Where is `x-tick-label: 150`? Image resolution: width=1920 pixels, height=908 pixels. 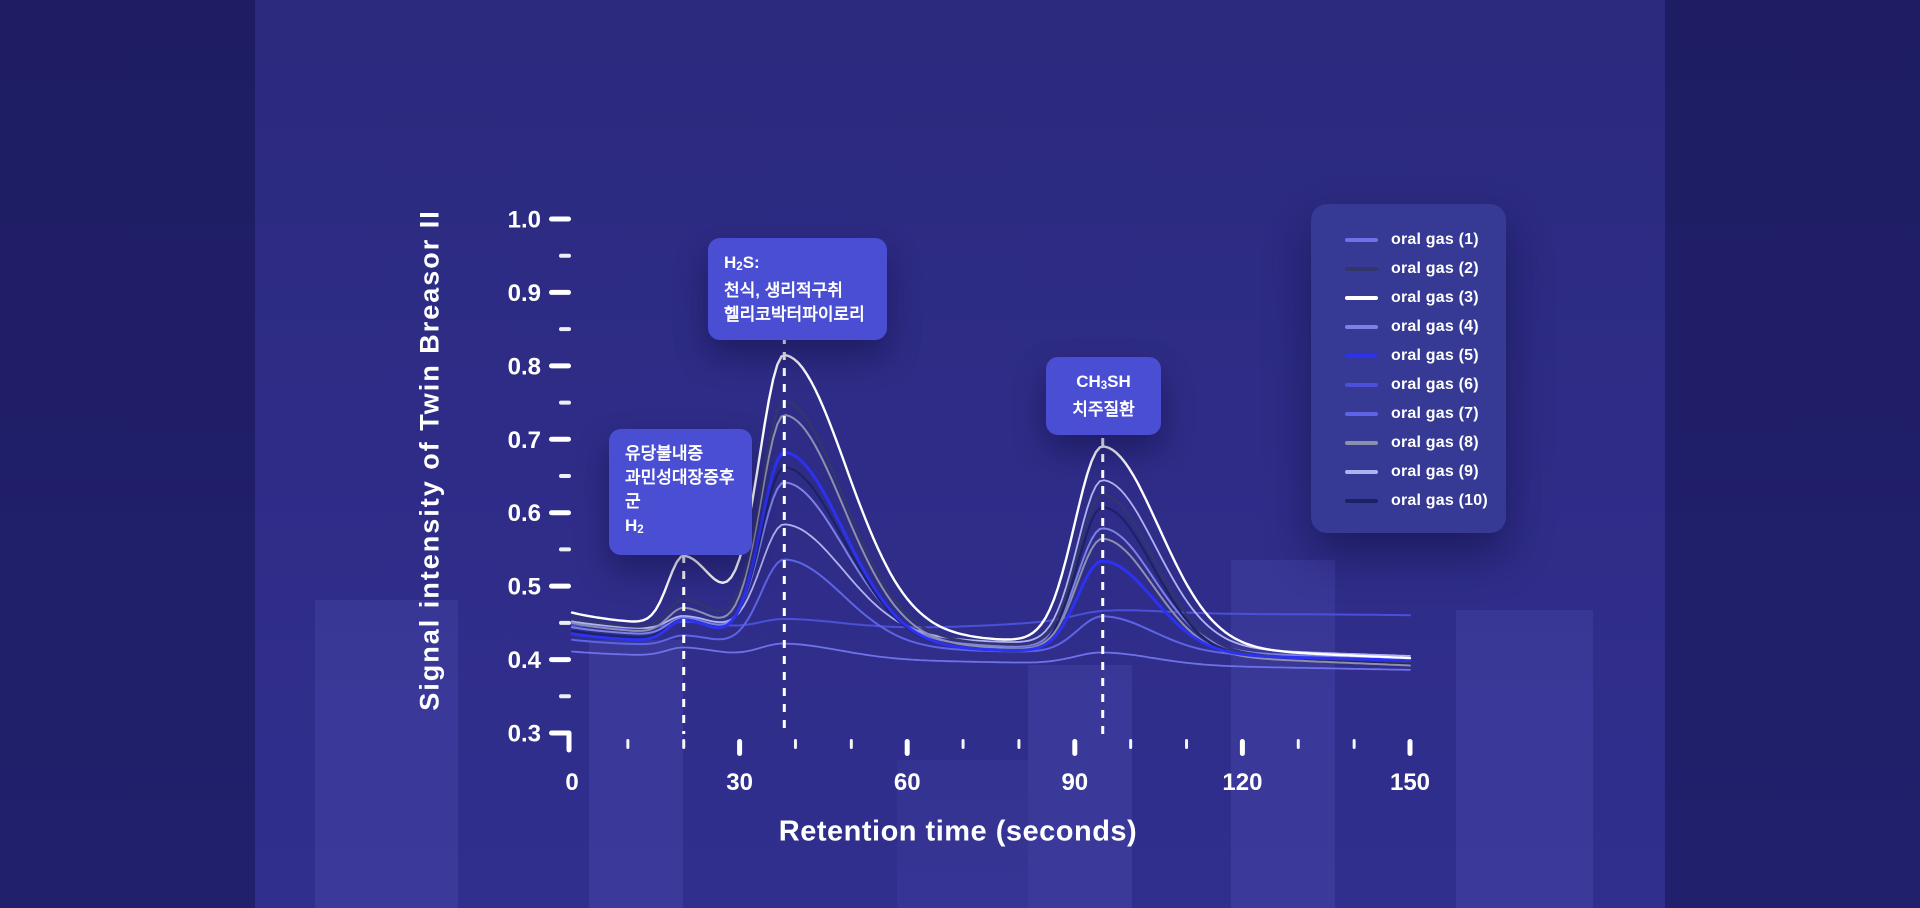 x-tick-label: 150 is located at coordinates (1410, 782).